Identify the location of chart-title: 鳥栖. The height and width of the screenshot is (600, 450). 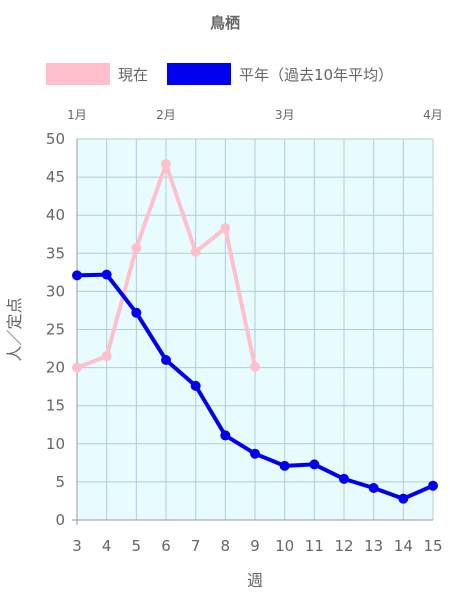
(225, 23).